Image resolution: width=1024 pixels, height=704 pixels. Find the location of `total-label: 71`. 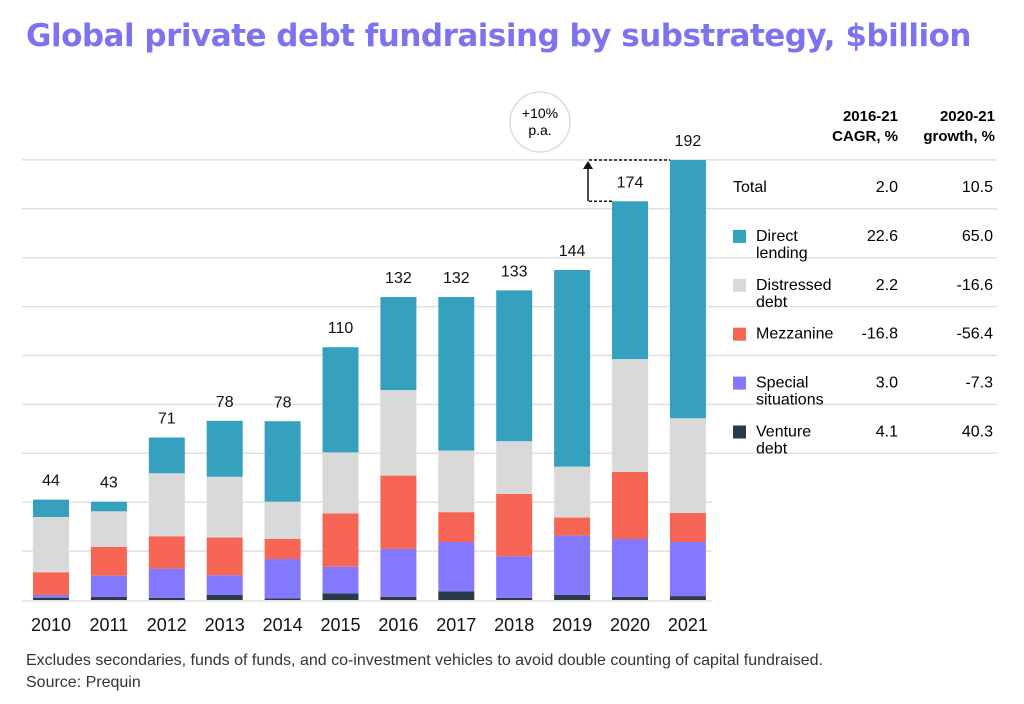

total-label: 71 is located at coordinates (167, 419).